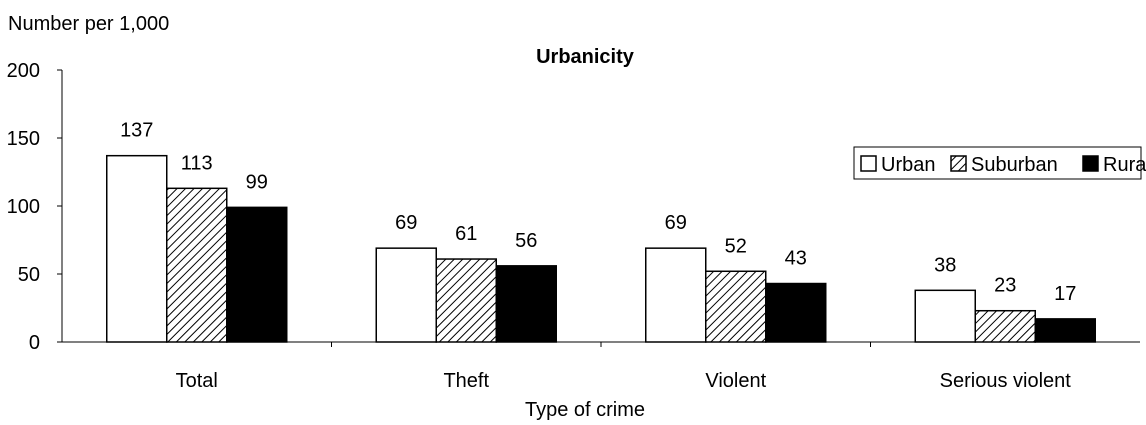 This screenshot has height=425, width=1146. What do you see at coordinates (1090, 163) in the screenshot?
I see `legend-swatch-rural` at bounding box center [1090, 163].